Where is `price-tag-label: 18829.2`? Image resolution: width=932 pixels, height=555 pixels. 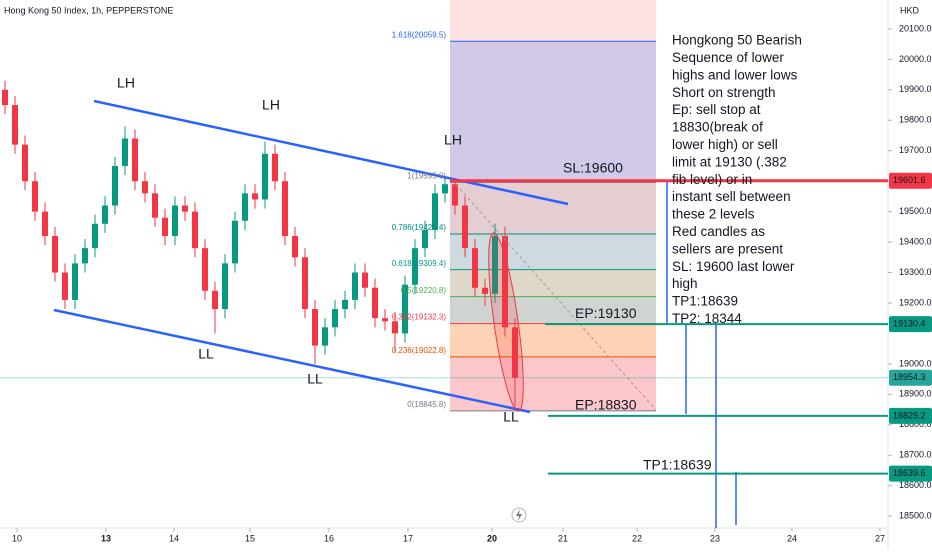
price-tag-label: 18829.2 is located at coordinates (909, 415).